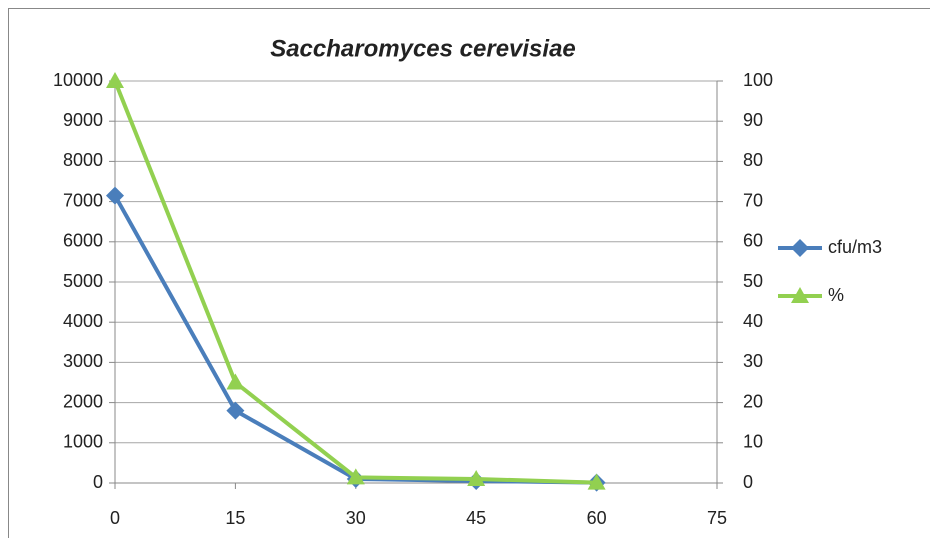 This screenshot has width=930, height=538. What do you see at coordinates (753, 321) in the screenshot?
I see `y2-tick-label: 40` at bounding box center [753, 321].